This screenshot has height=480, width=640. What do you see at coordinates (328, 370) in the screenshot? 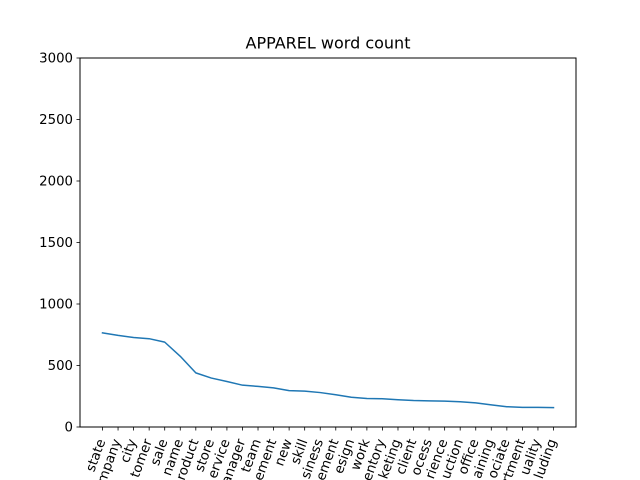
I see `series-line` at bounding box center [328, 370].